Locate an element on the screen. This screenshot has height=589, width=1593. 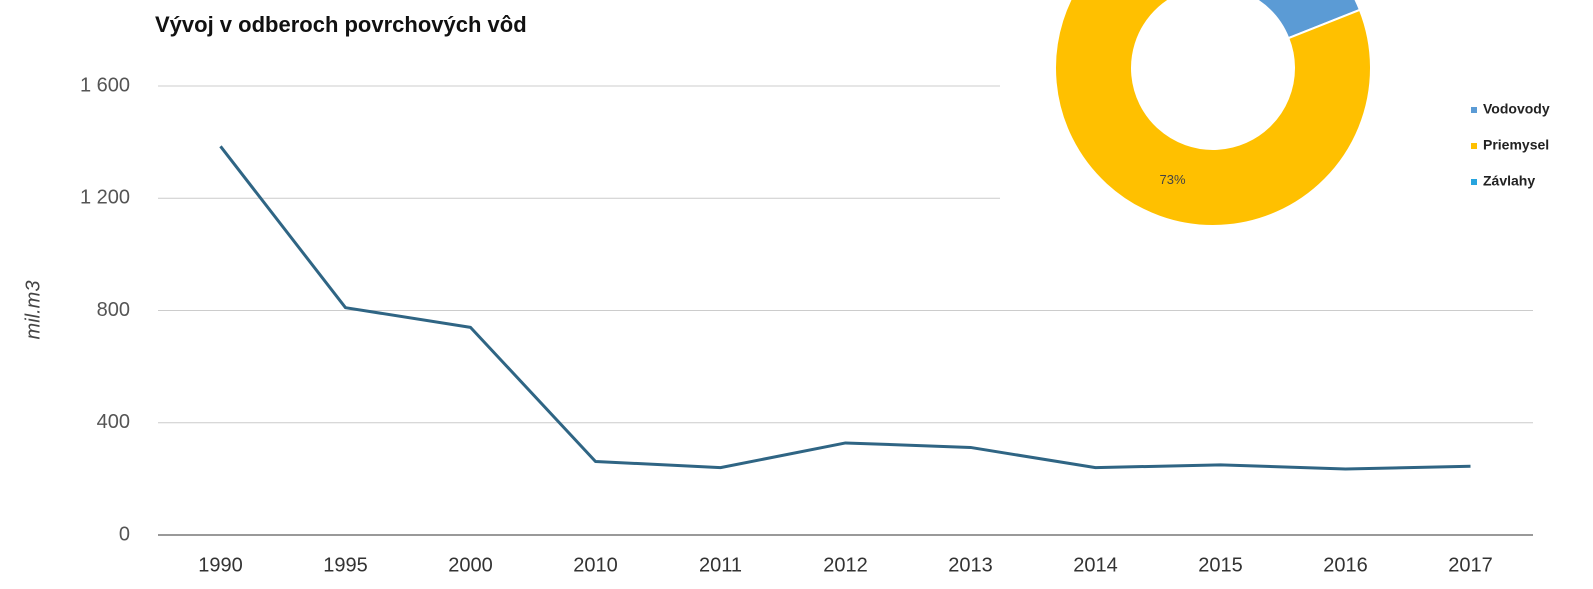
legend-label: Priemysel is located at coordinates (1516, 145).